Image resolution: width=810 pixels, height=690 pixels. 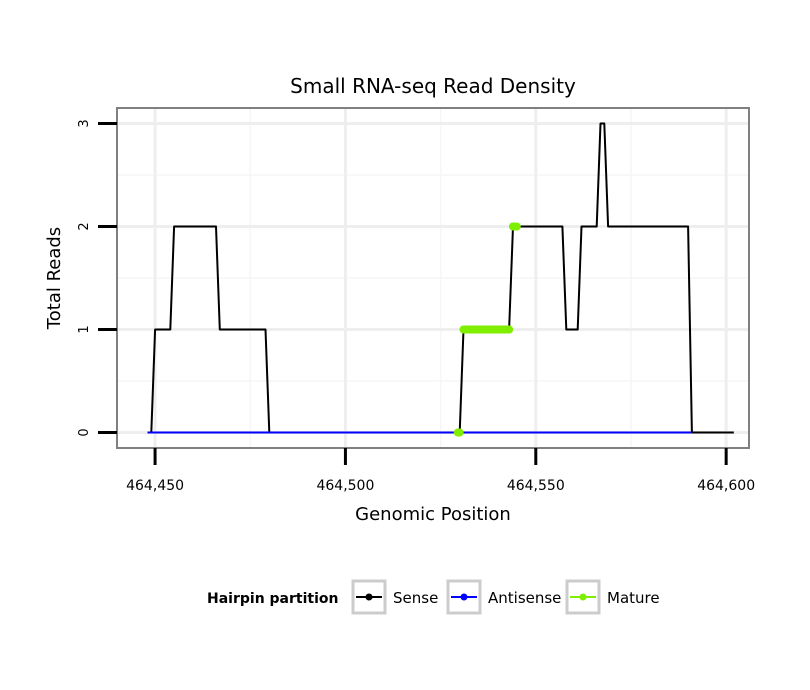 What do you see at coordinates (84, 123) in the screenshot?
I see `y-tick-label-3: 3` at bounding box center [84, 123].